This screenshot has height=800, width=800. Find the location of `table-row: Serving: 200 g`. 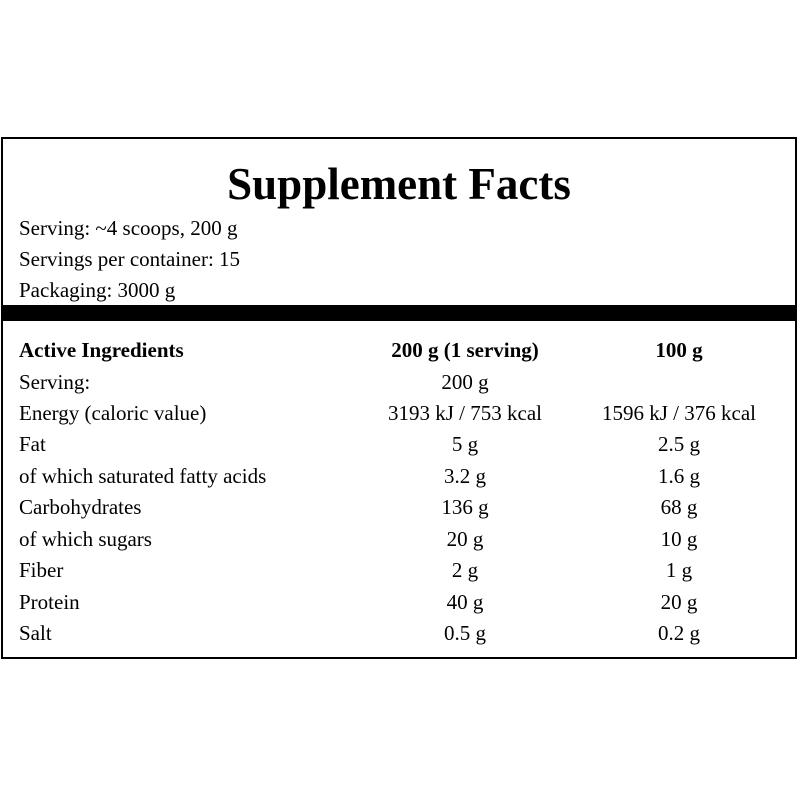

table-row: Serving: 200 g is located at coordinates (399, 382).